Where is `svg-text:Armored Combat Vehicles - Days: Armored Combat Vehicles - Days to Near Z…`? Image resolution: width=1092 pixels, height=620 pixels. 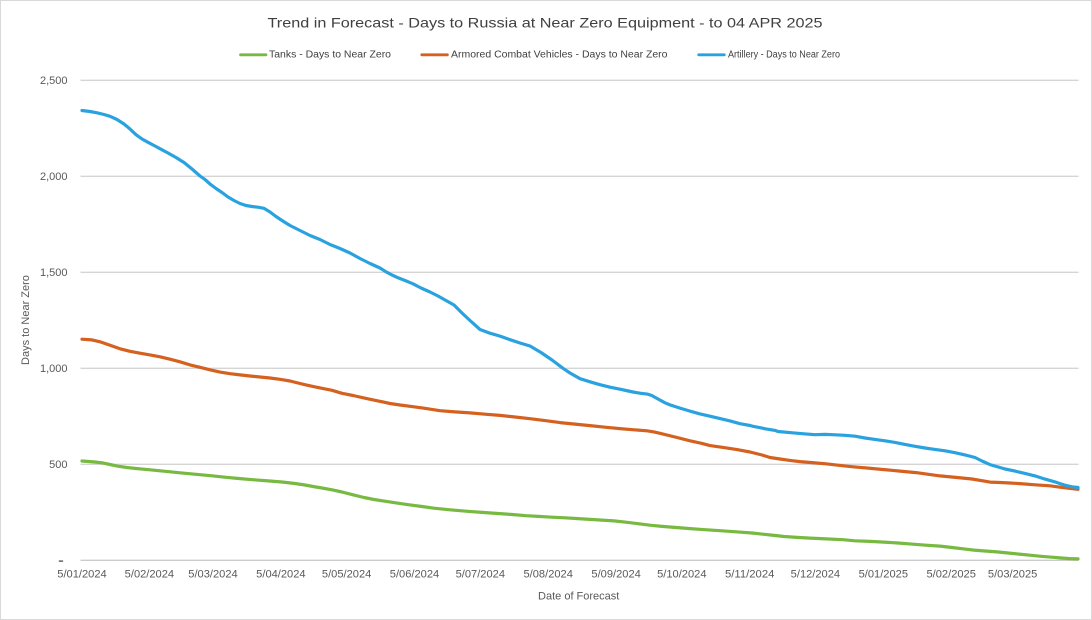 svg-text:Armored Combat Vehicles - Days: Armored Combat Vehicles - Days to Near Z… is located at coordinates (559, 54).